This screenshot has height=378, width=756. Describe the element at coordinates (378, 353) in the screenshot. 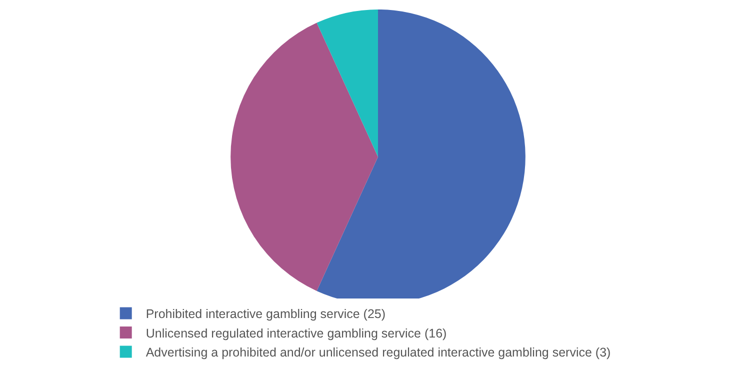

I see `legend-label: Advertising a prohibited and/or unlicensed regulated interactive gambling service (3)` at that location.